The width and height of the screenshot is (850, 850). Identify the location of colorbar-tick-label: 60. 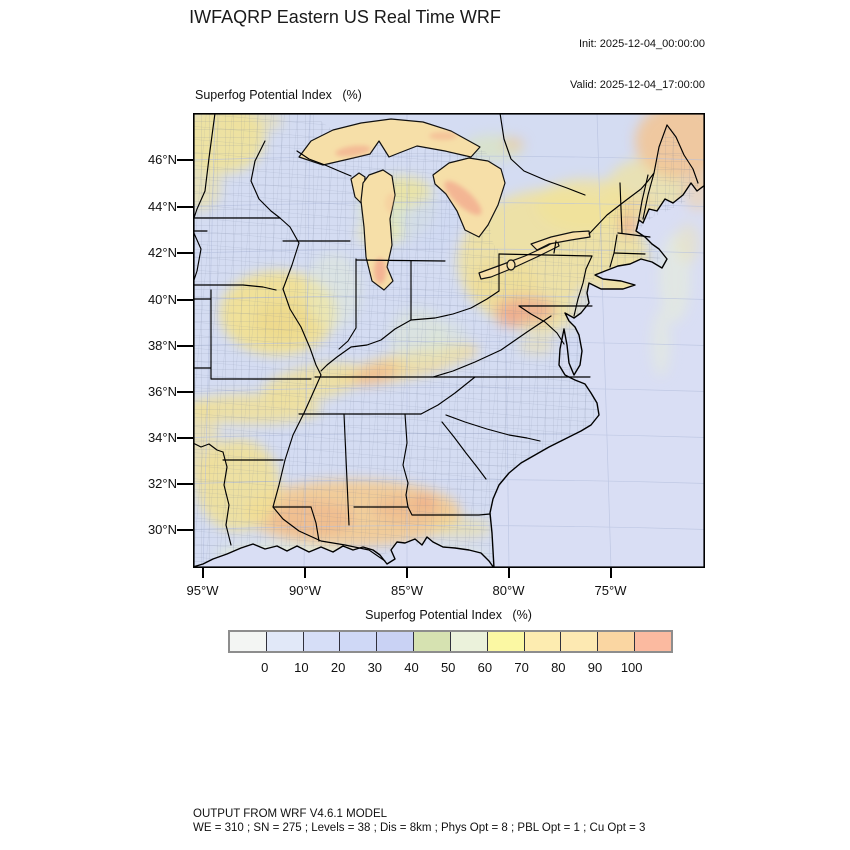
(485, 667).